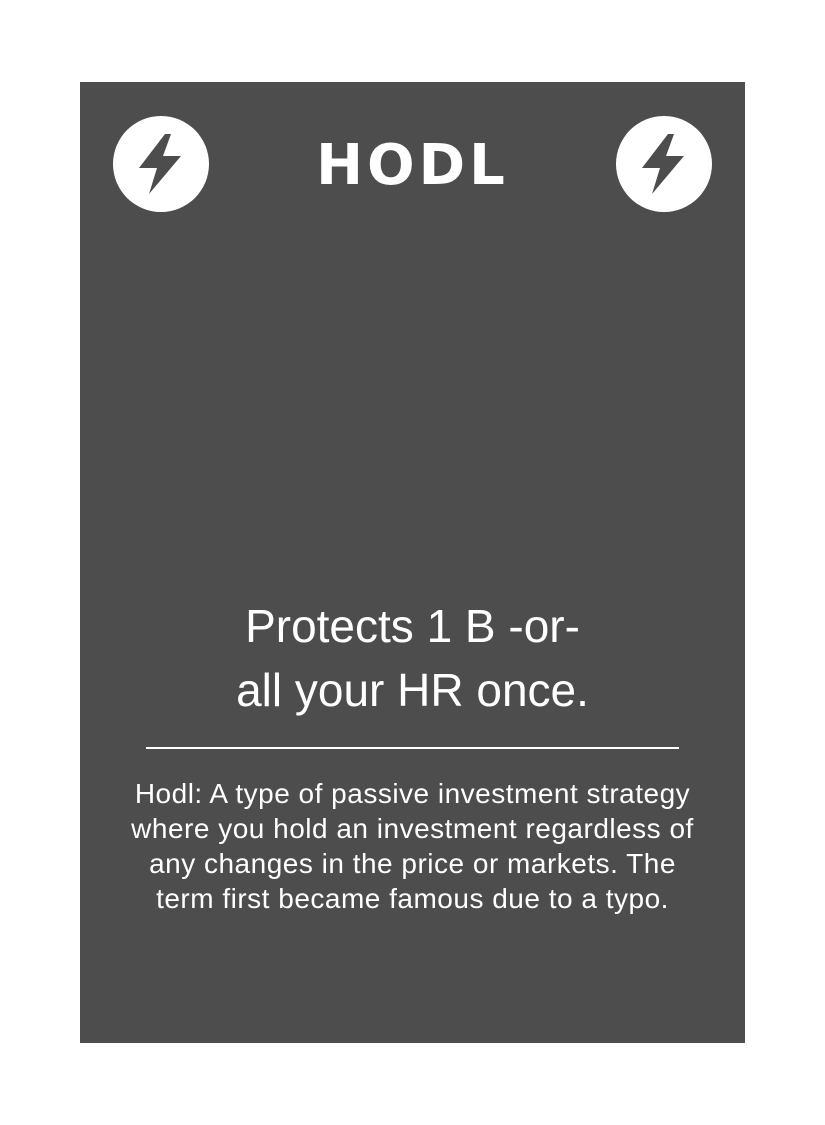 The image size is (825, 1125). Describe the element at coordinates (412, 690) in the screenshot. I see `effect-line-2: all your HR once.` at that location.